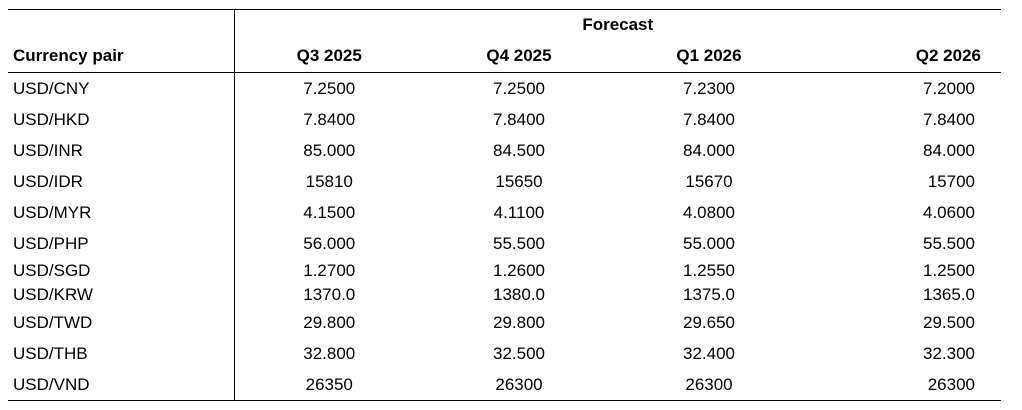 The image size is (1022, 410). I want to click on empty-header-cell, so click(121, 24).